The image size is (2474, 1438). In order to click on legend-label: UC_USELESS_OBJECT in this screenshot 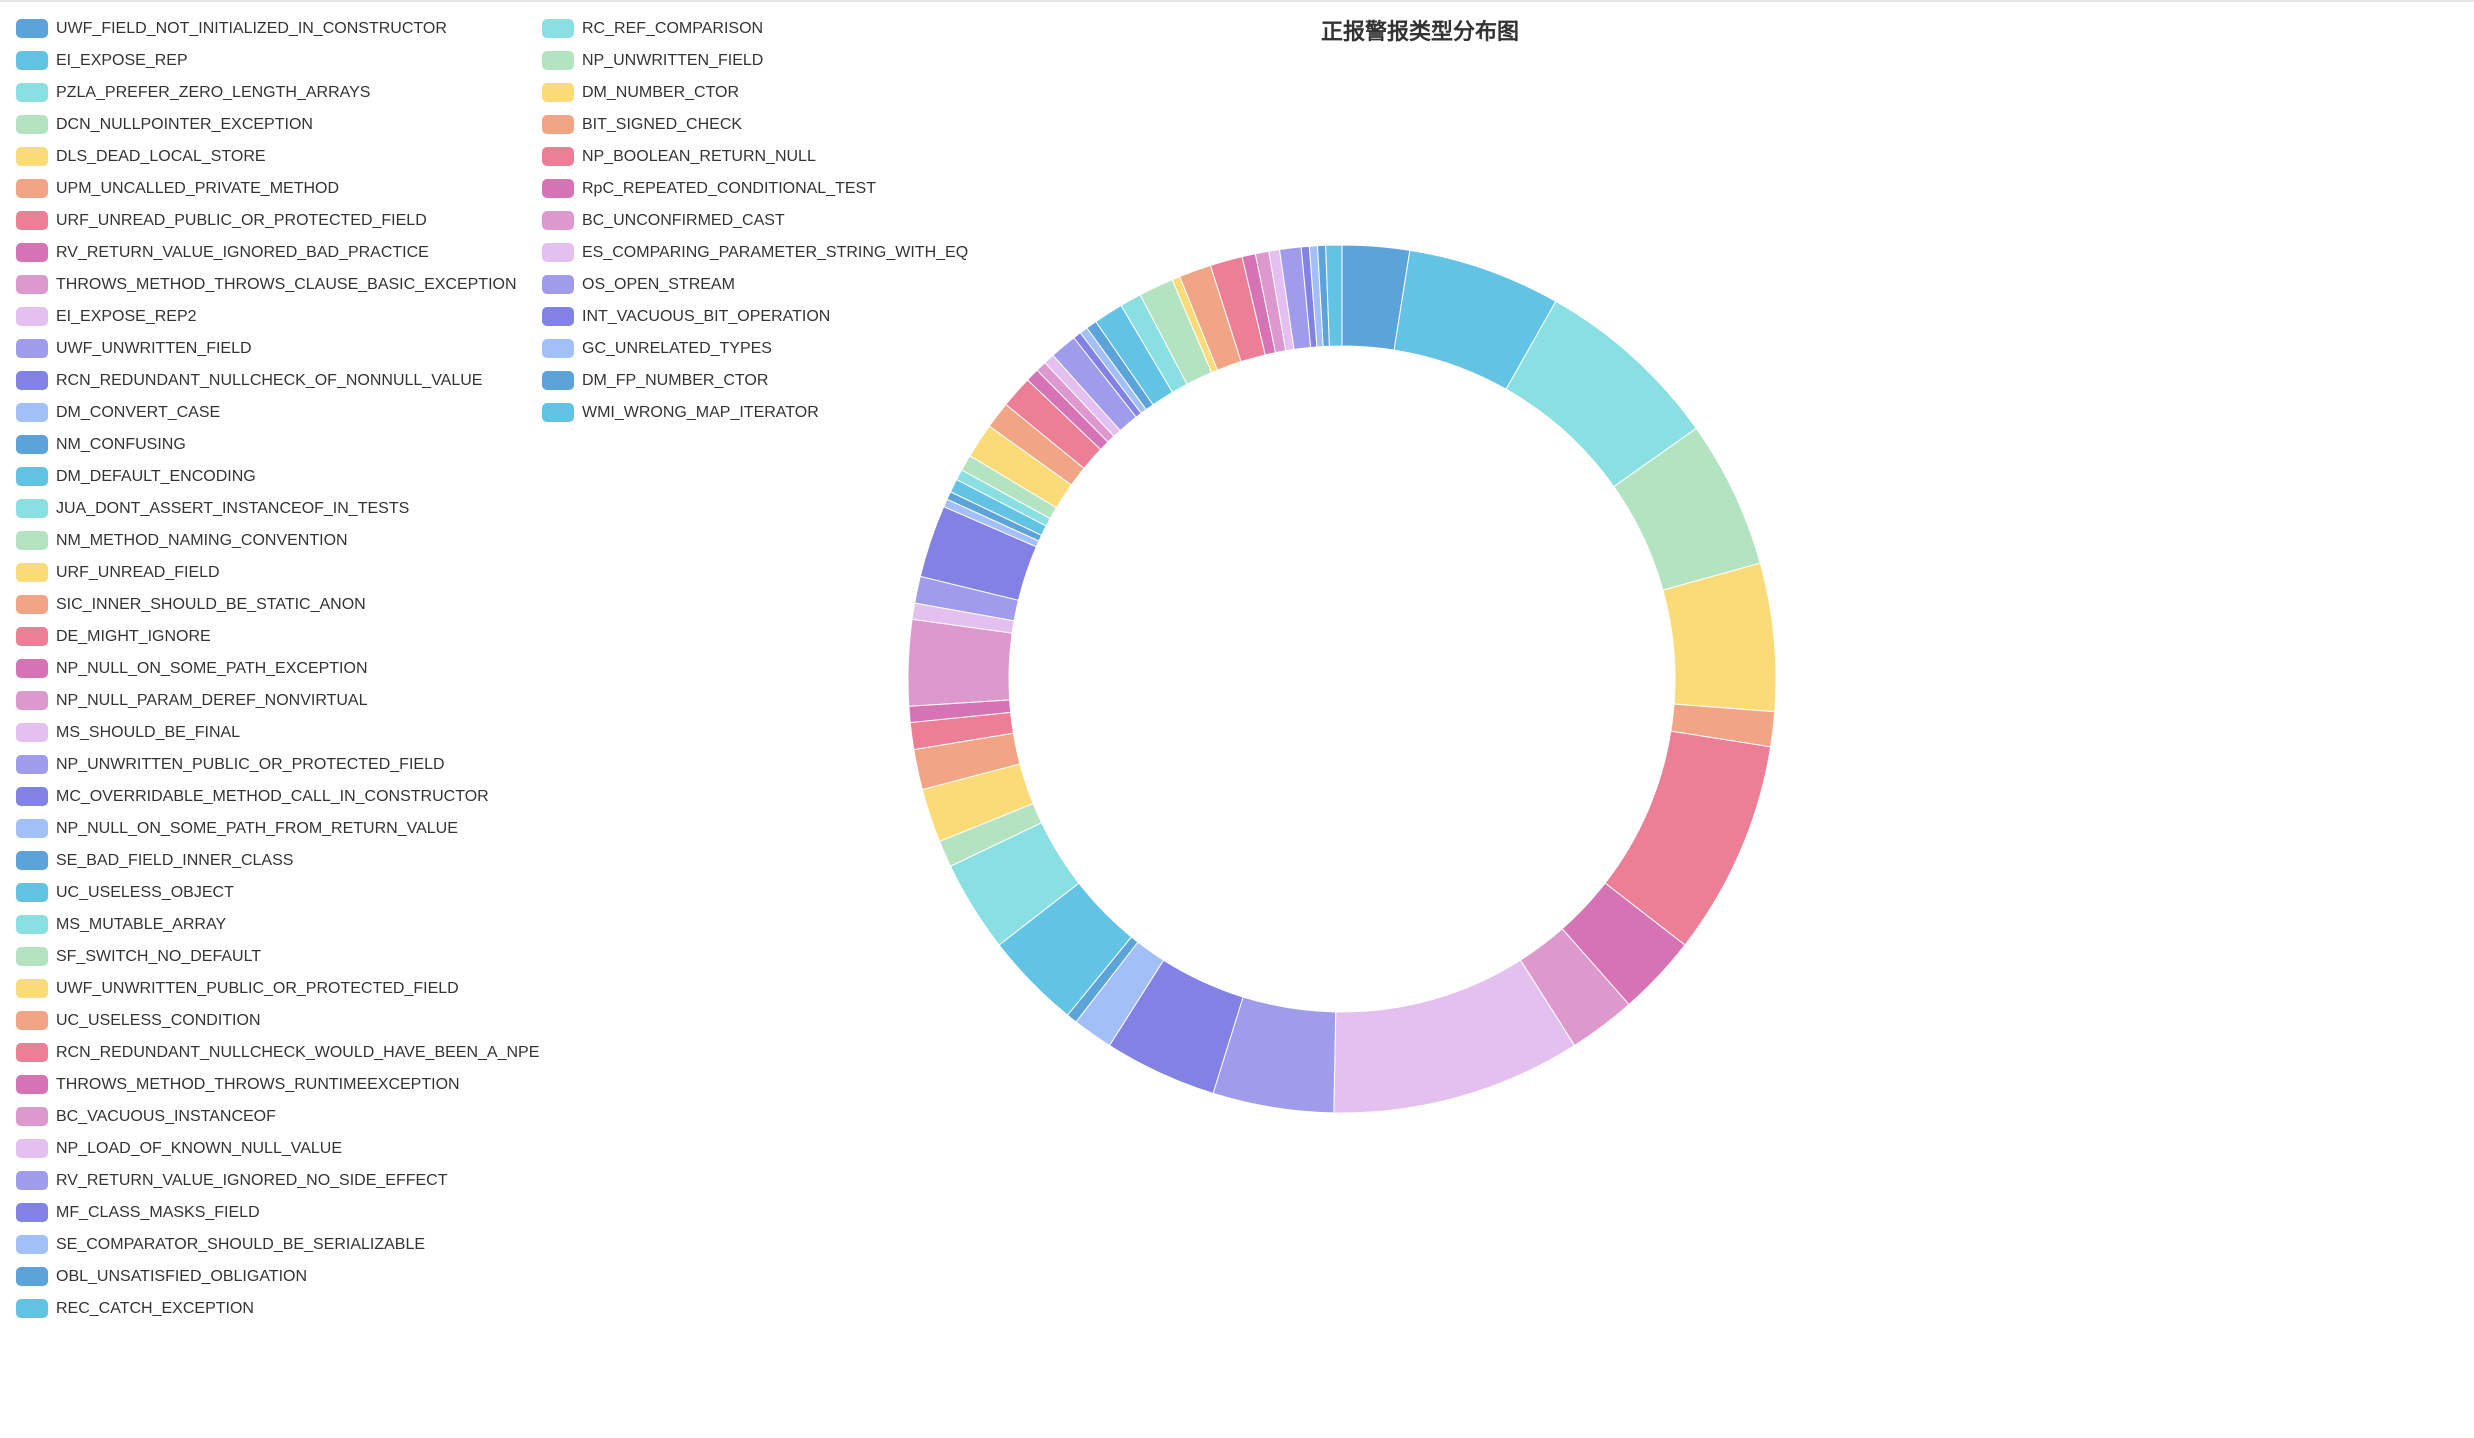, I will do `click(145, 892)`.